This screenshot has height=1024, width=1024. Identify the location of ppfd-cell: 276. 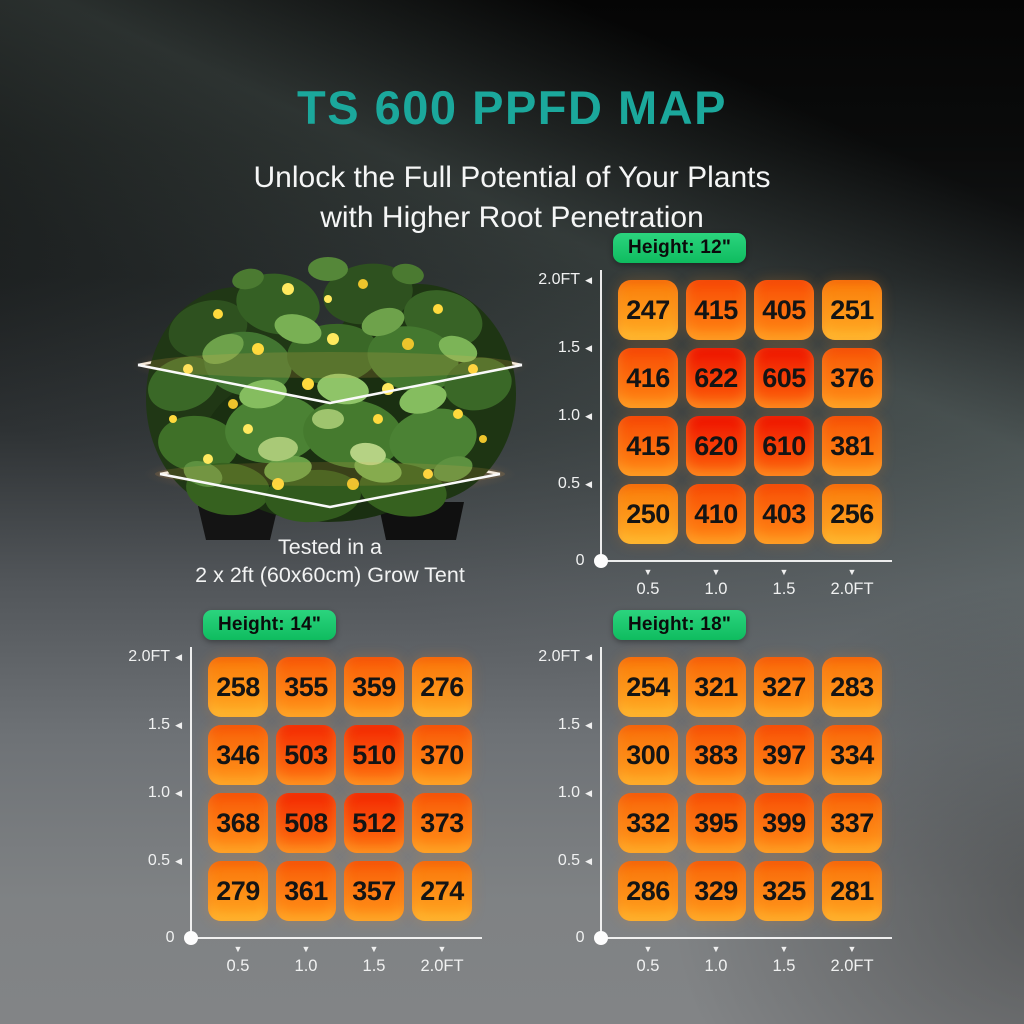
(442, 687).